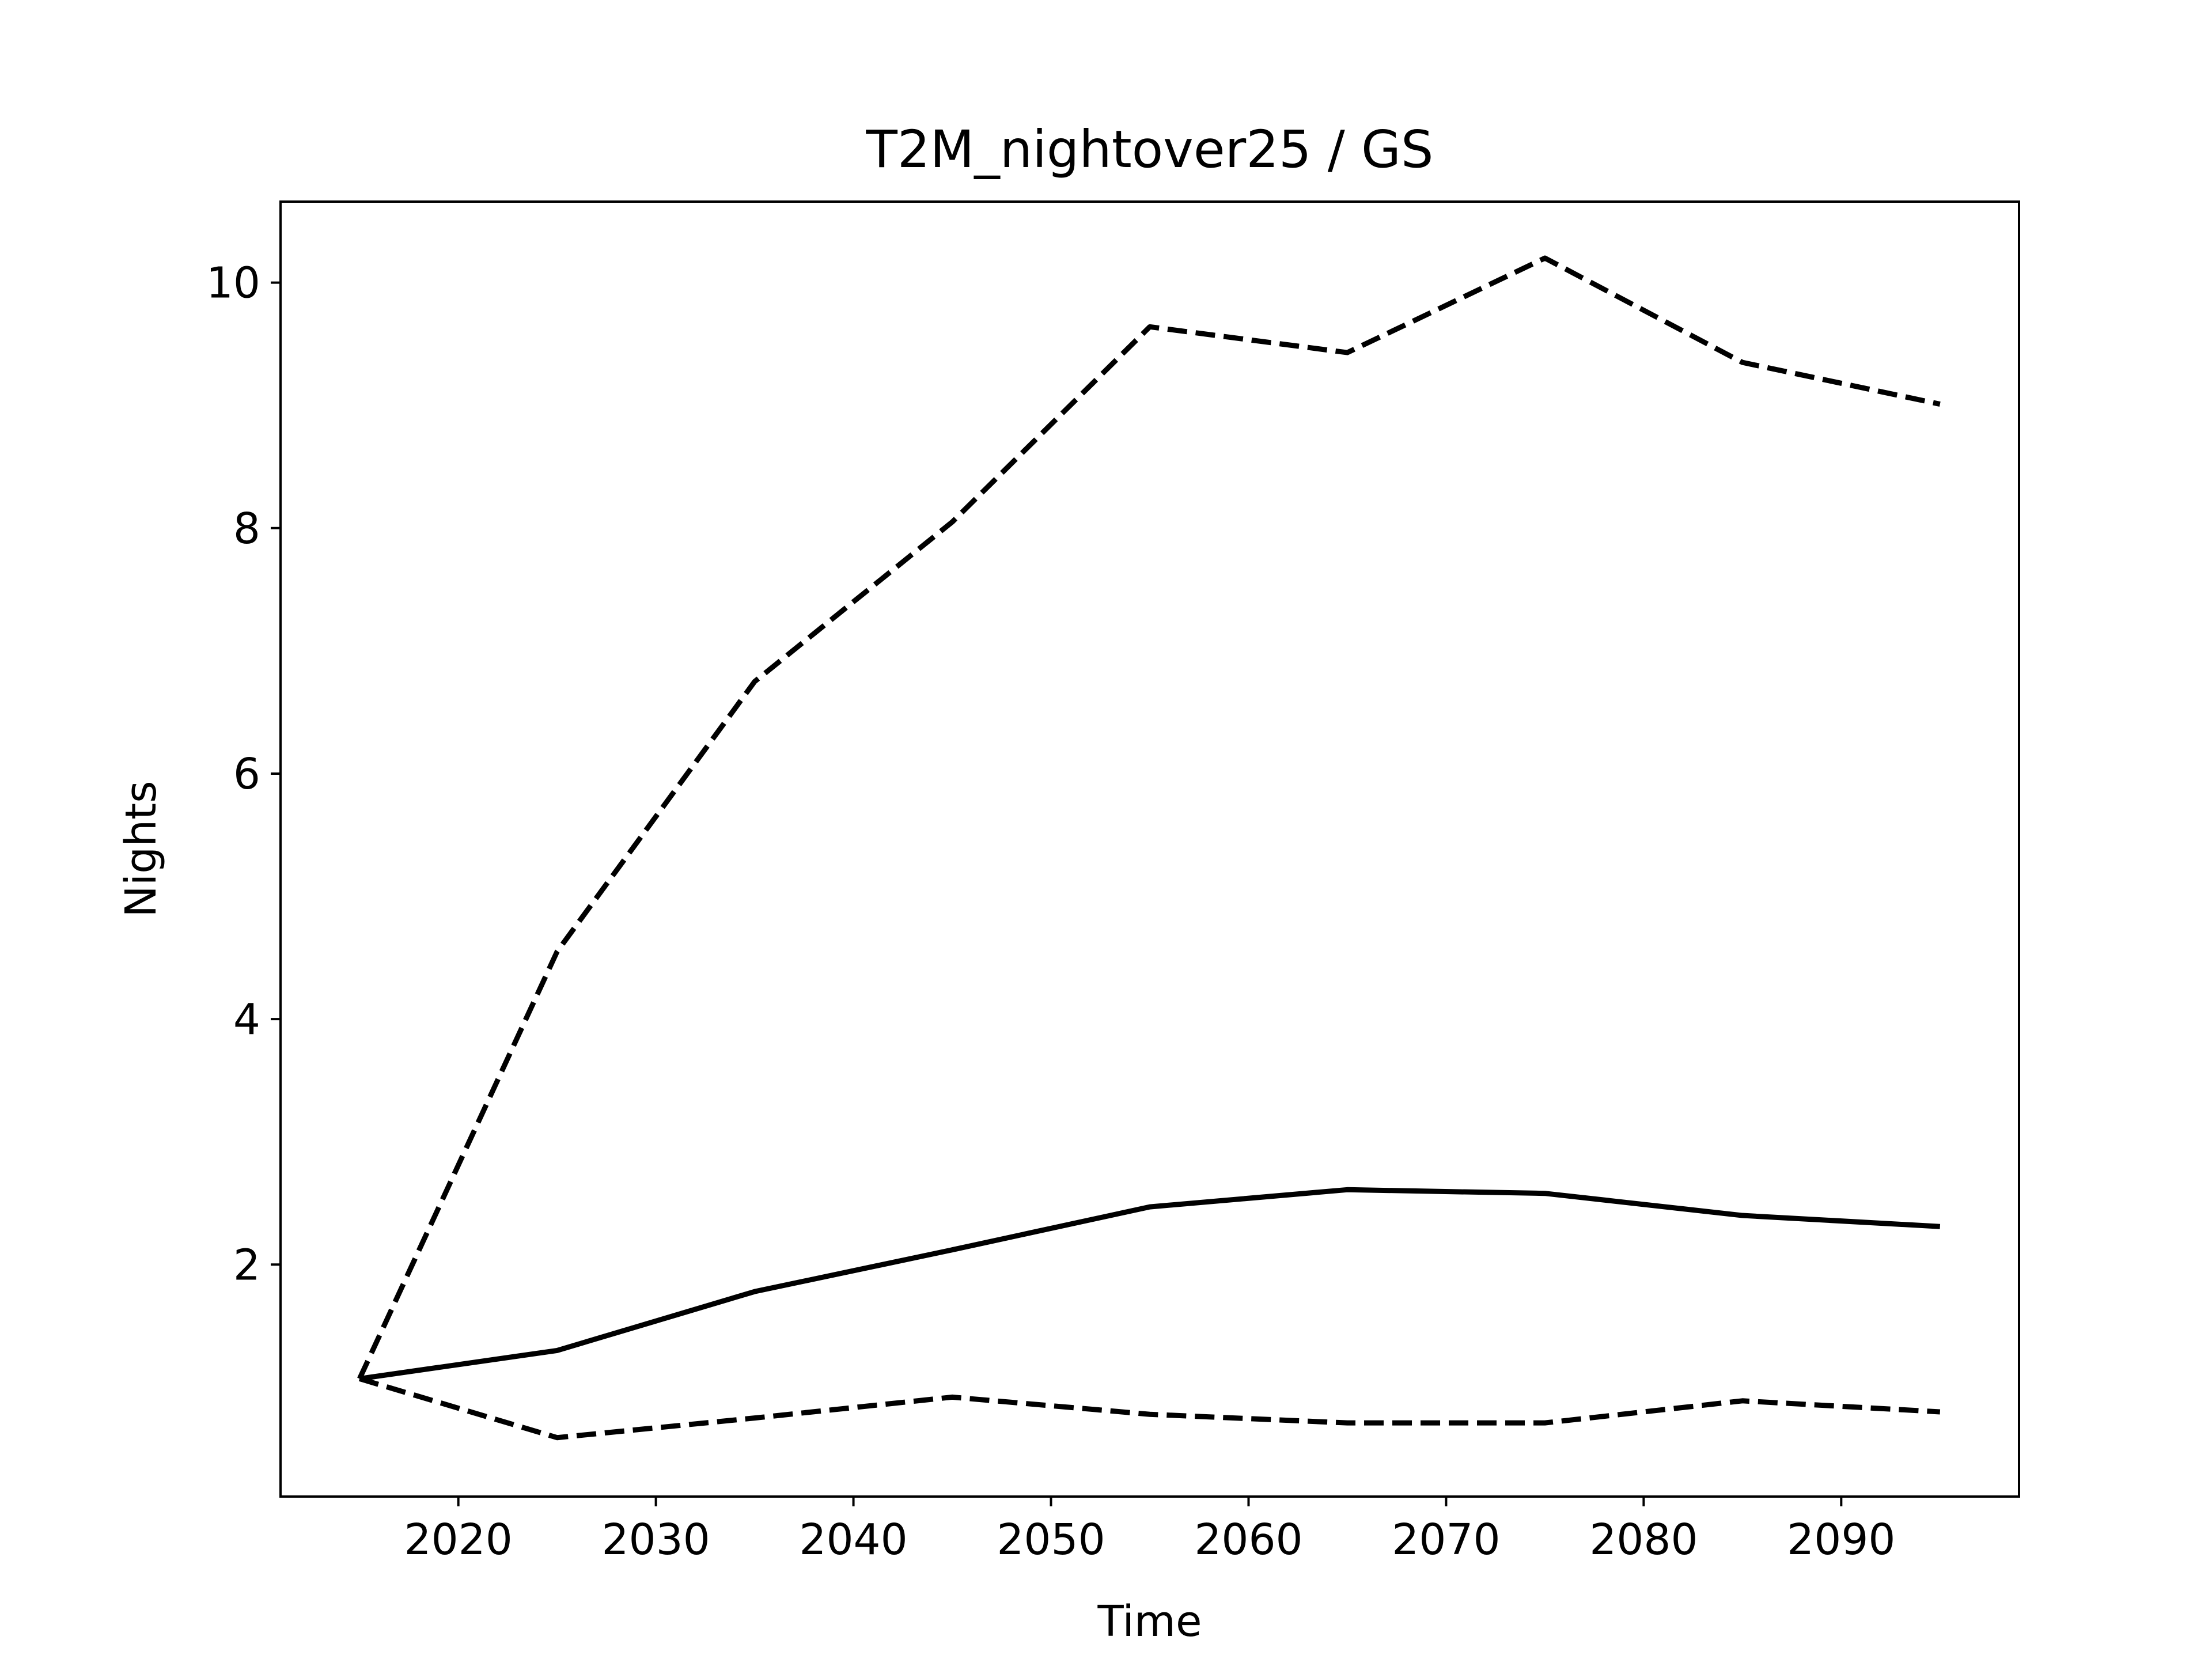 Image resolution: width=2212 pixels, height=1659 pixels. I want to click on x-tick-label: 2080, so click(1643, 1540).